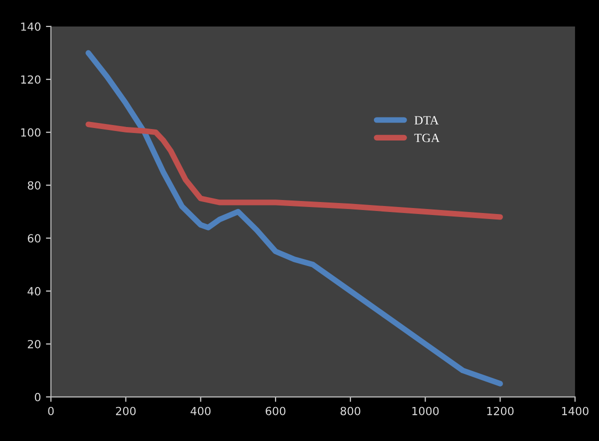 The width and height of the screenshot is (599, 441). Describe the element at coordinates (30, 132) in the screenshot. I see `y-tick-label: 100` at that location.